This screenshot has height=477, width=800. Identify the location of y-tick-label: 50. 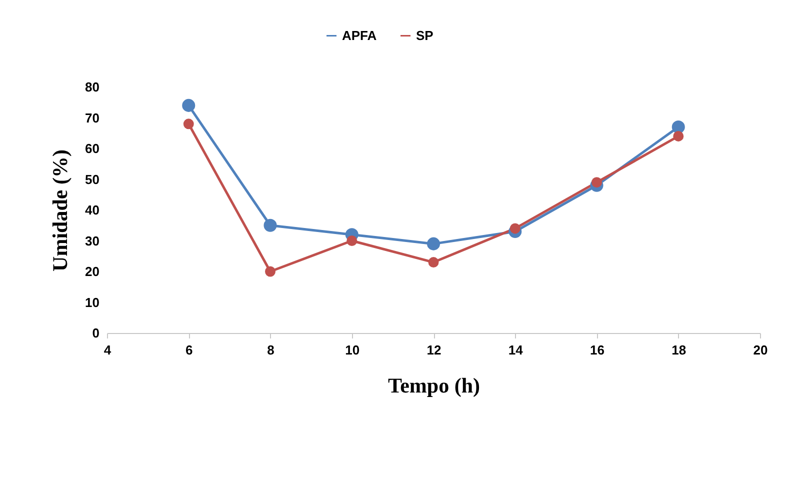
(92, 179).